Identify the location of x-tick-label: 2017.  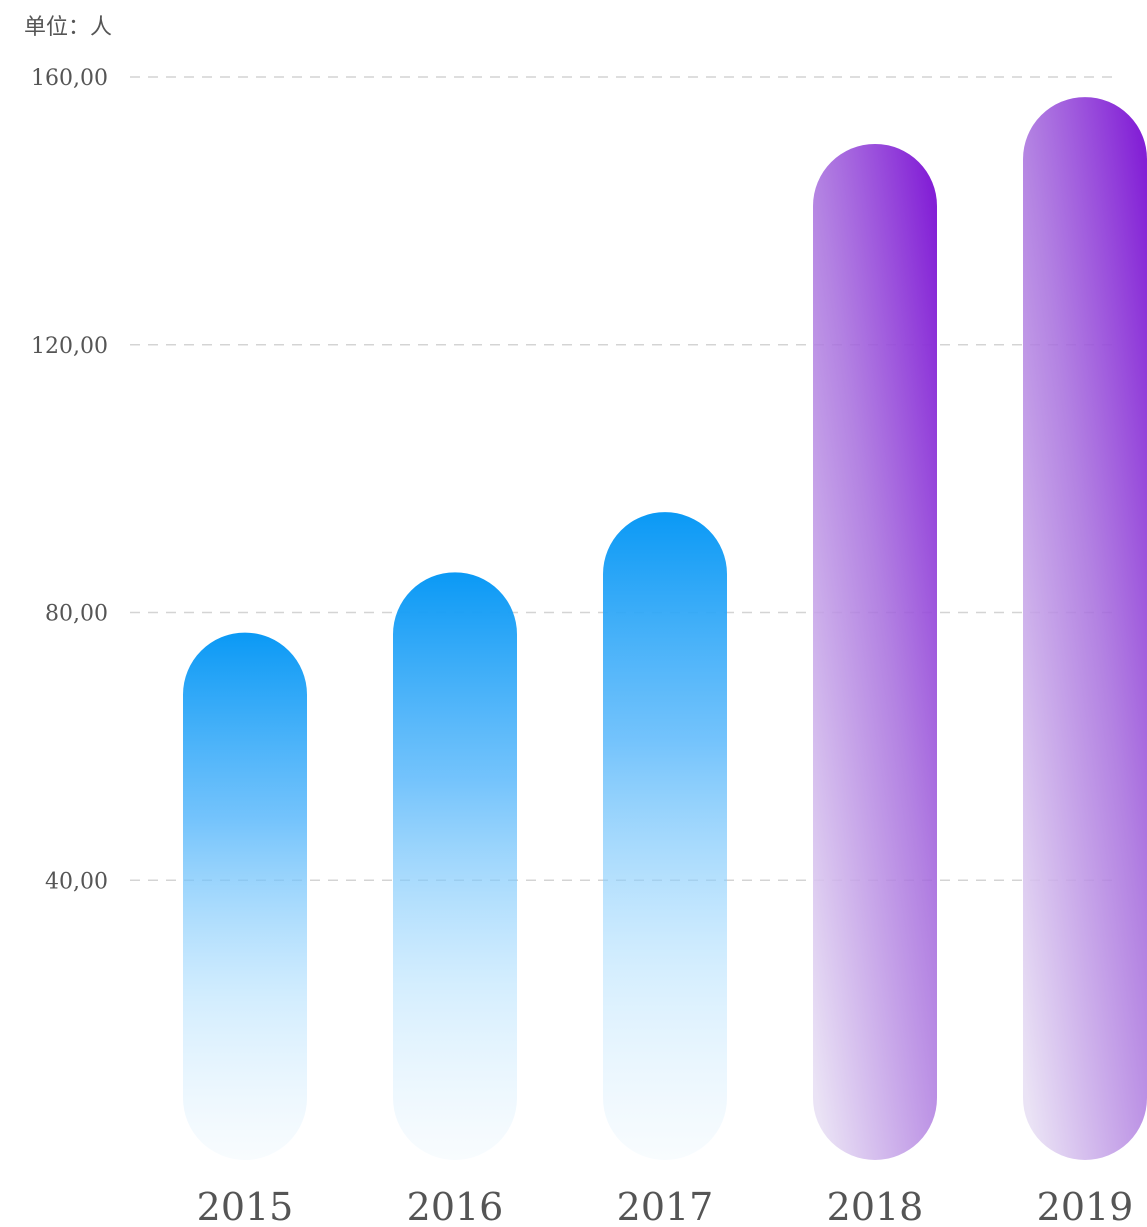
(665, 1206).